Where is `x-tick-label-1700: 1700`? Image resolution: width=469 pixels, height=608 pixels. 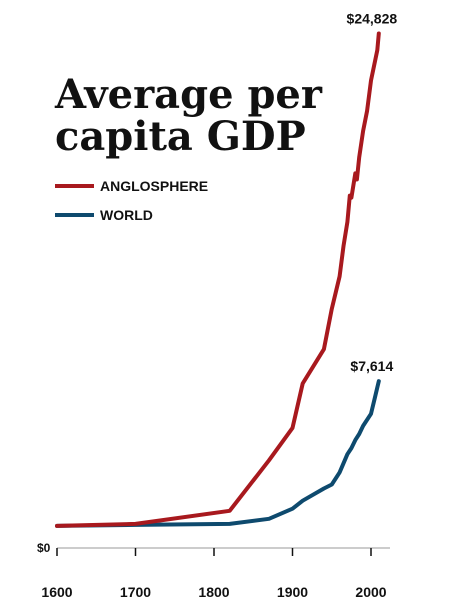
x-tick-label-1700: 1700 is located at coordinates (135, 592).